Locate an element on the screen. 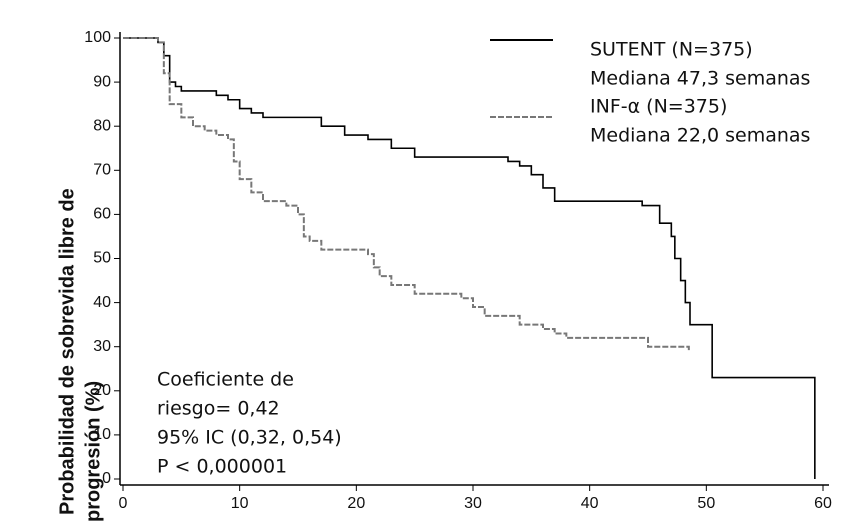 This screenshot has height=529, width=859. x-tick-label: 10 is located at coordinates (240, 503).